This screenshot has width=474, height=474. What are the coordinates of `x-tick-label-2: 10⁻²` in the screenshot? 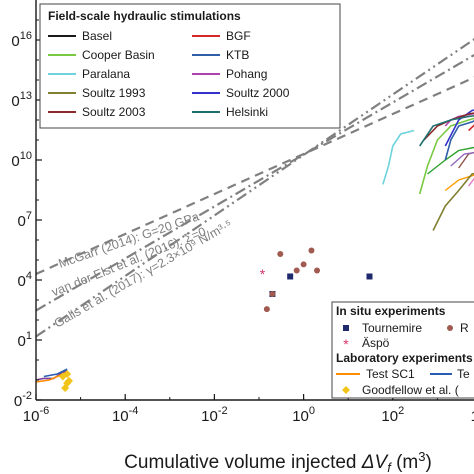 It's located at (214, 415).